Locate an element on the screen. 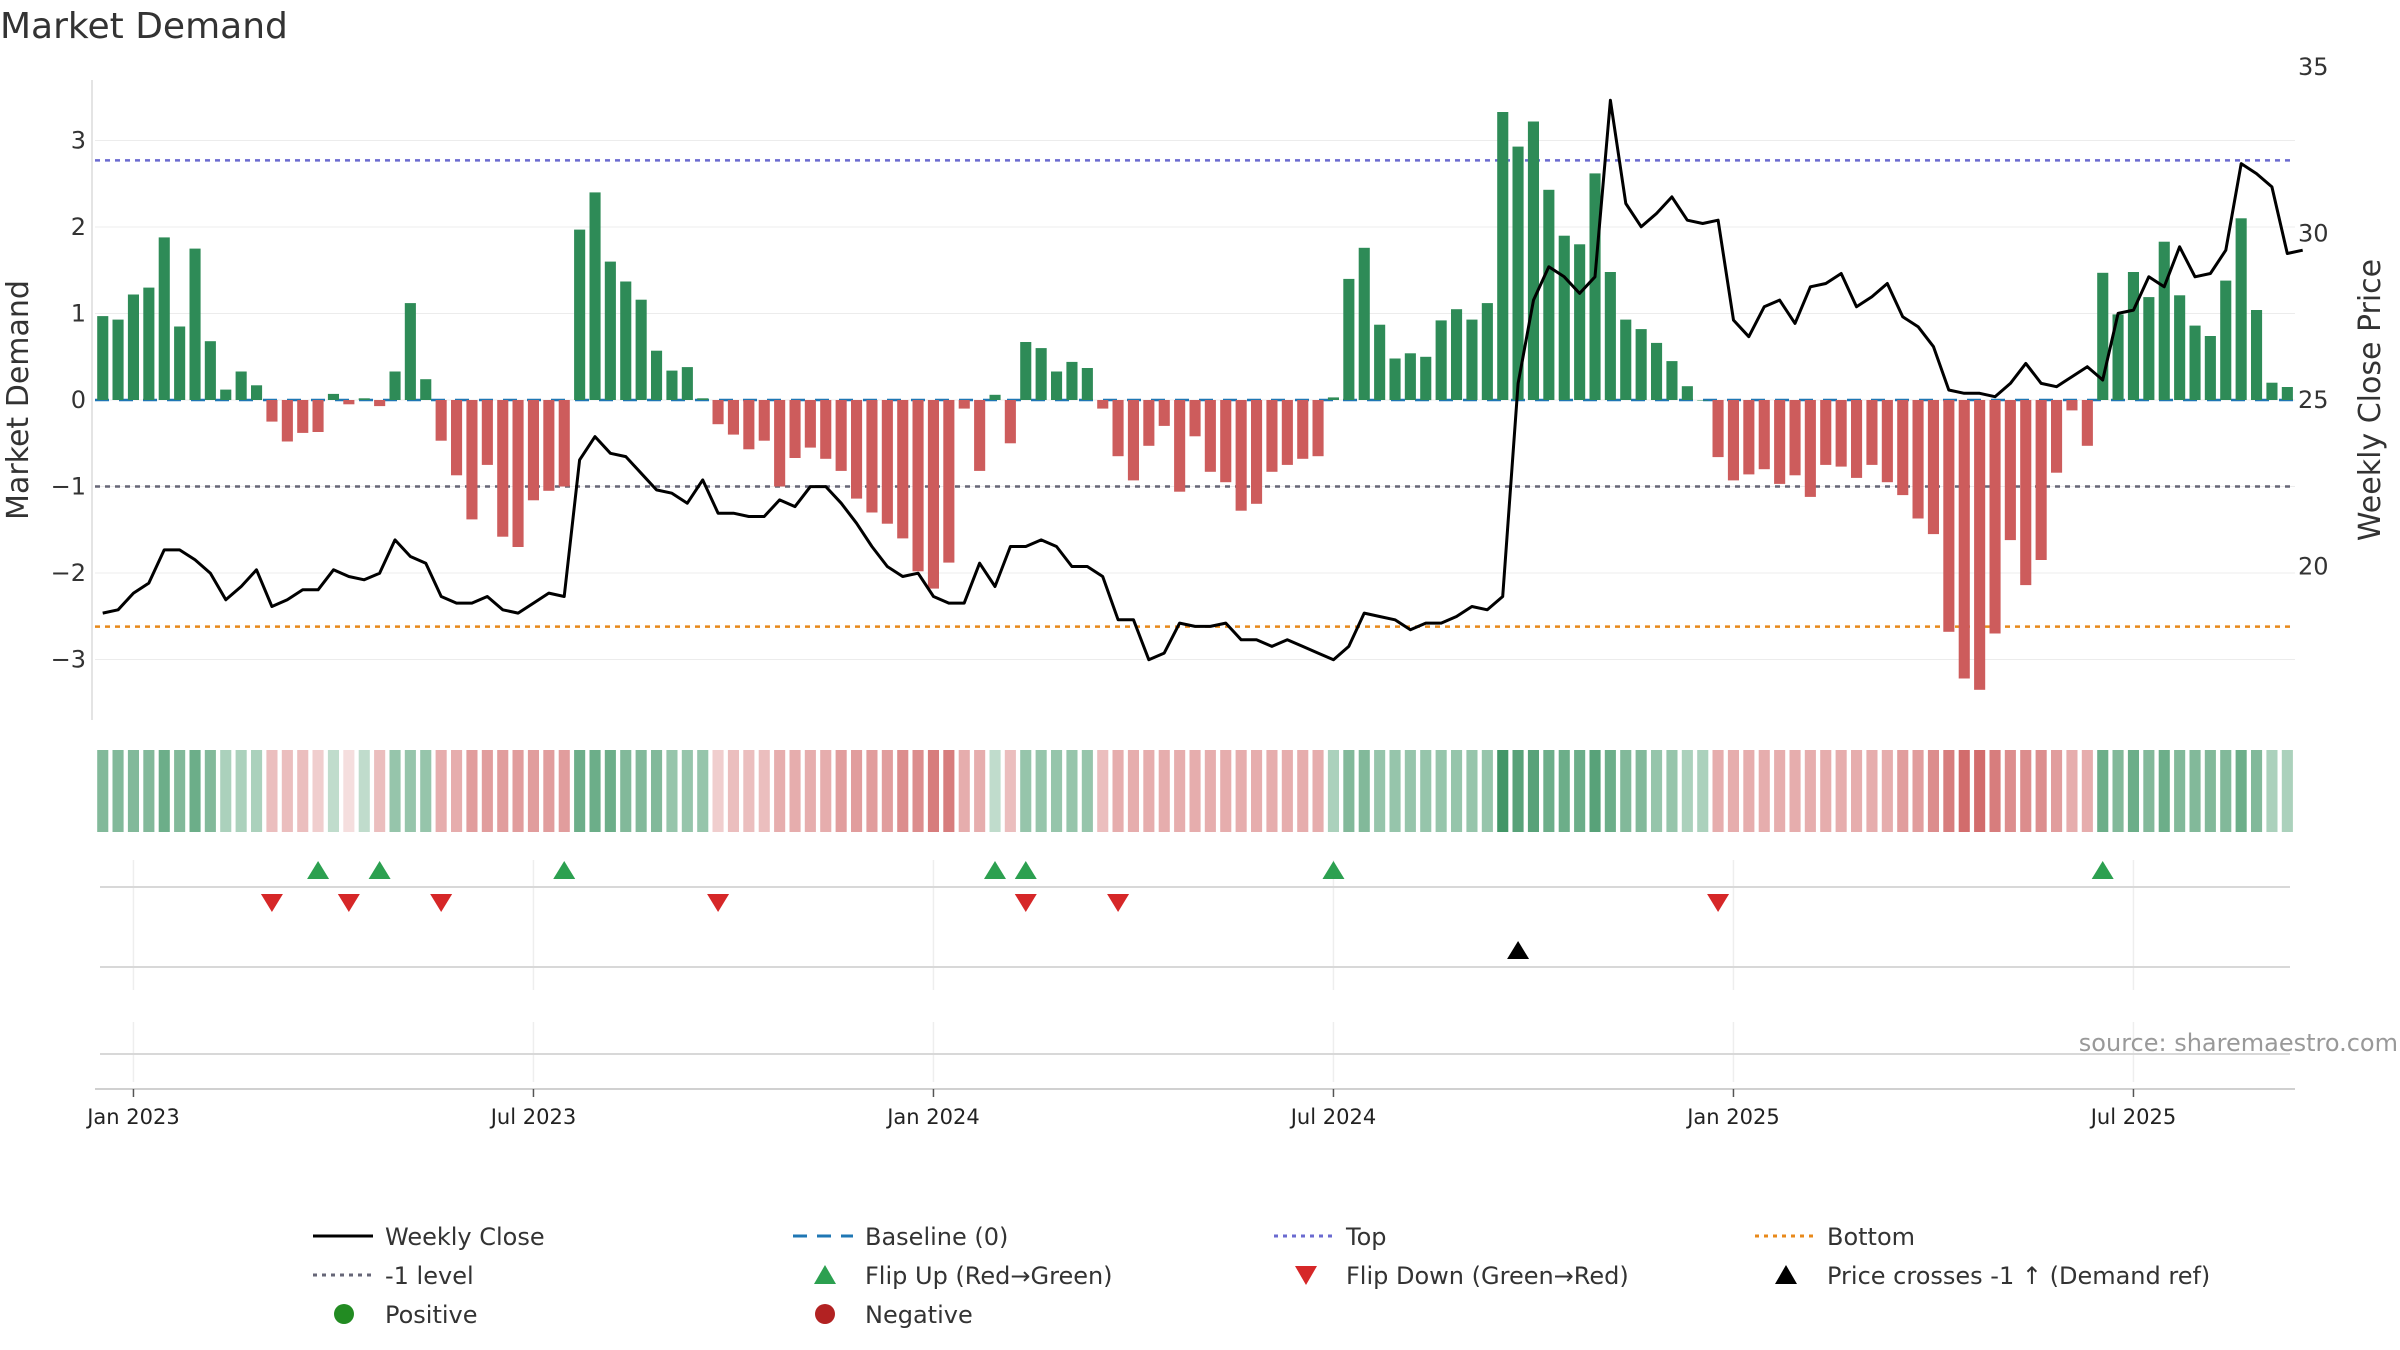  legend-minus-one: -1 level is located at coordinates (429, 1276).